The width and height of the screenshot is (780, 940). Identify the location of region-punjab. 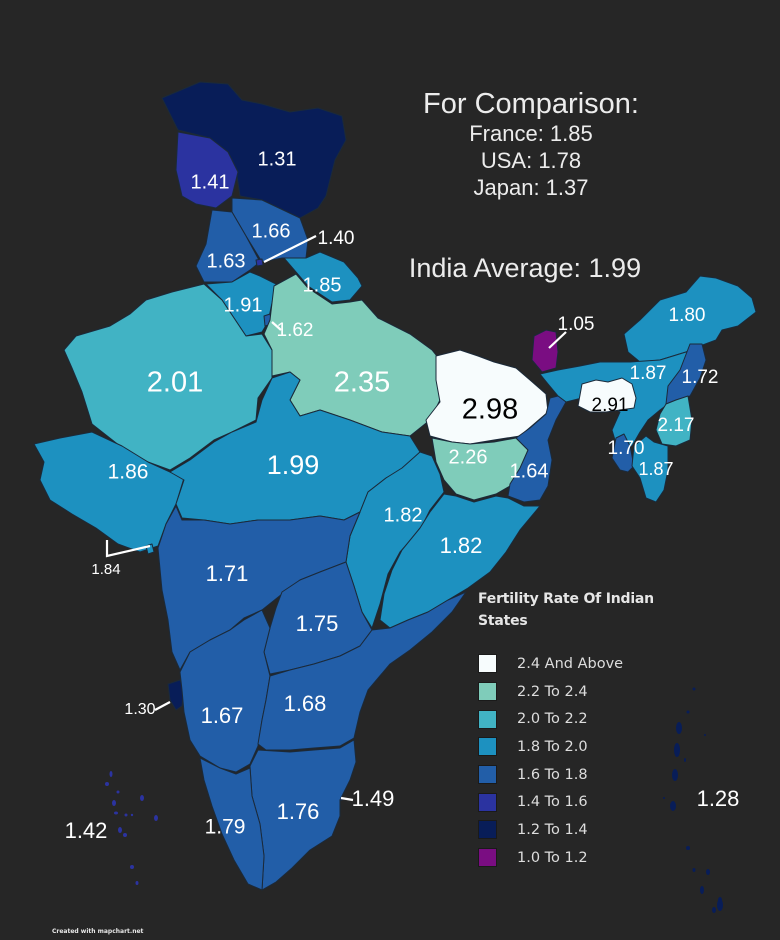
(228, 246).